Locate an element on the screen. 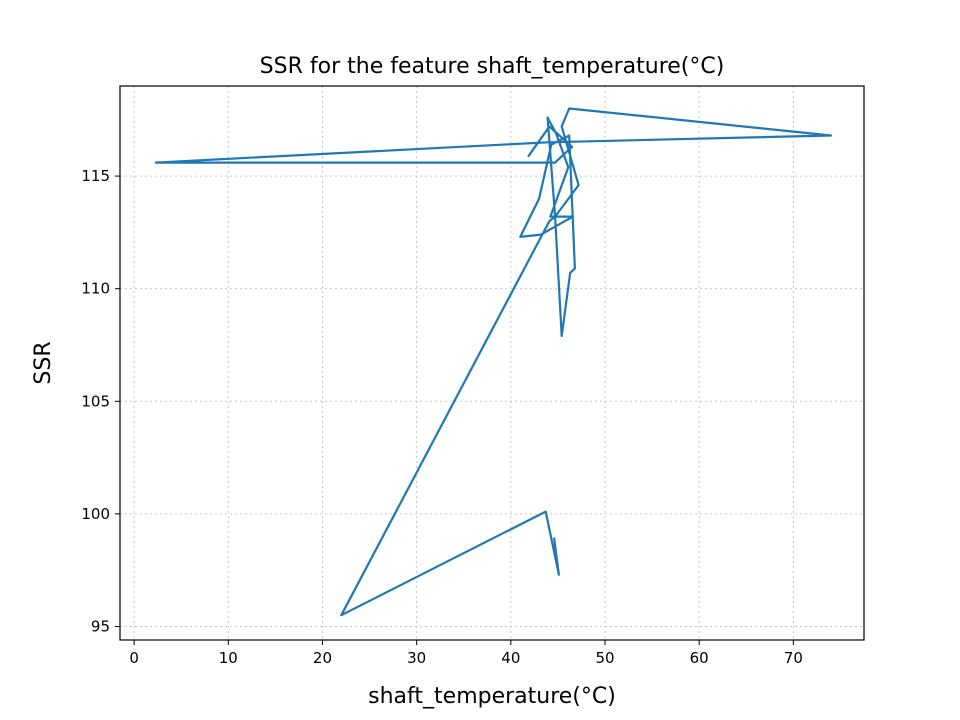 This screenshot has height=720, width=960. x-tick-label: 30 is located at coordinates (416, 658).